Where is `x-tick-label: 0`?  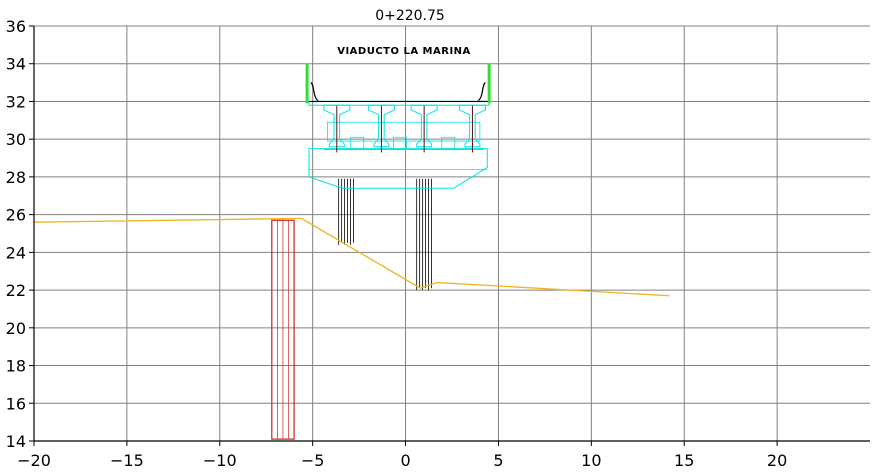 x-tick-label: 0 is located at coordinates (405, 460).